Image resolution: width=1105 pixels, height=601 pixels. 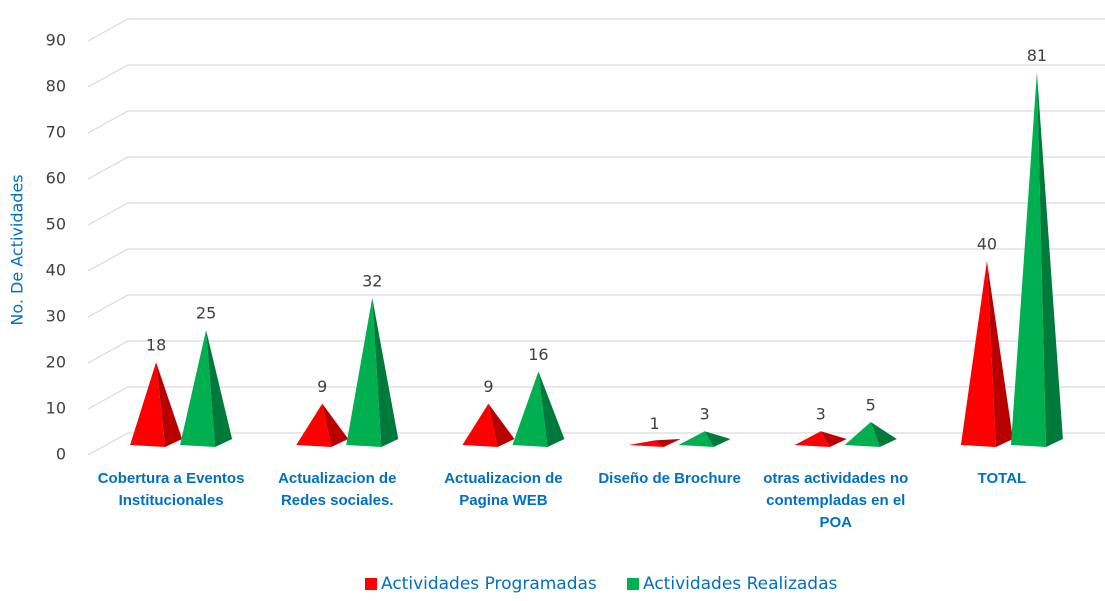 What do you see at coordinates (56, 316) in the screenshot?
I see `y-tick-label: 30` at bounding box center [56, 316].